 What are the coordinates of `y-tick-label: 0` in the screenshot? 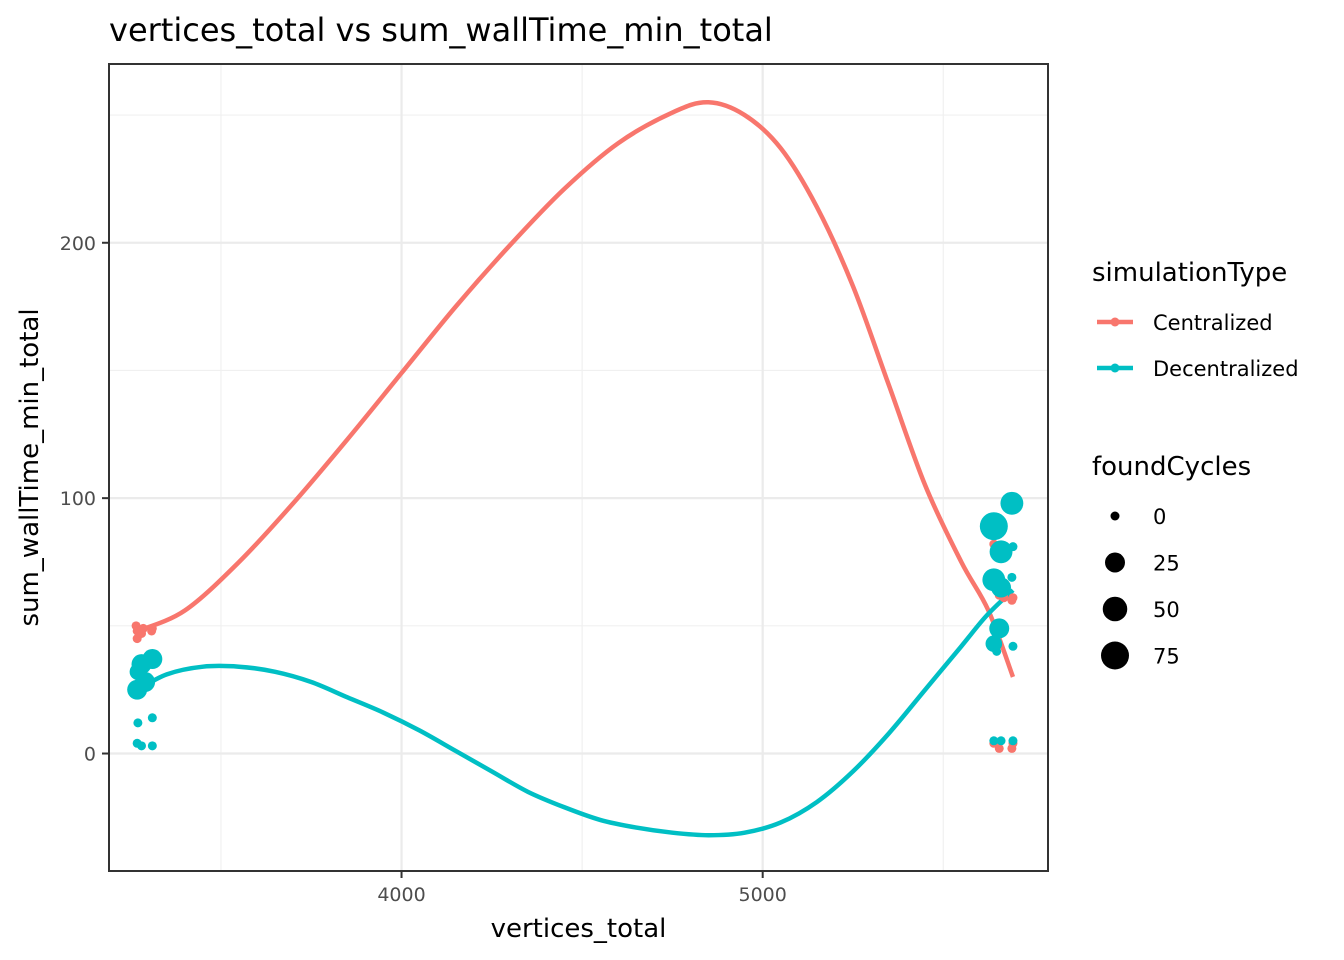 It's located at (90, 755).